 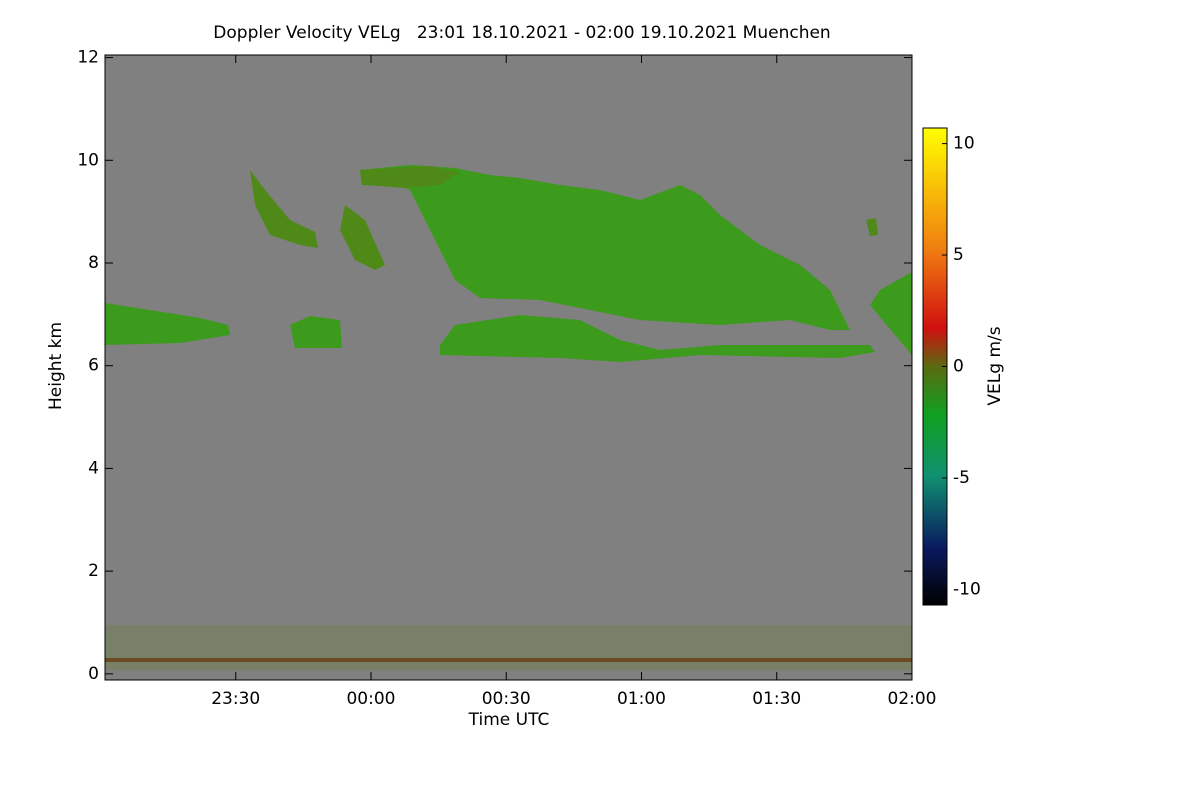 I want to click on x-tick-label: 01:00, so click(x=641, y=699).